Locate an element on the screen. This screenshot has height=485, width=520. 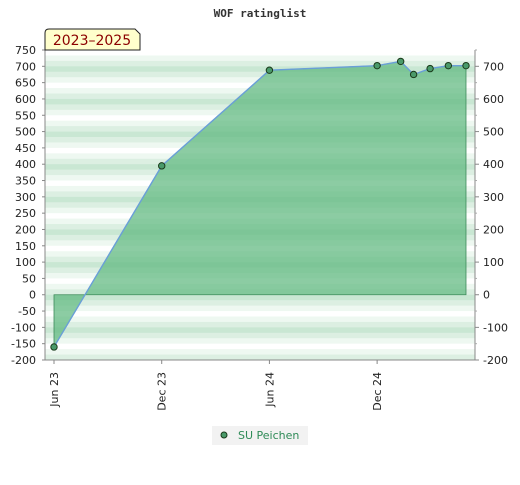
y-tick-label-left: 250 is located at coordinates (25, 213).